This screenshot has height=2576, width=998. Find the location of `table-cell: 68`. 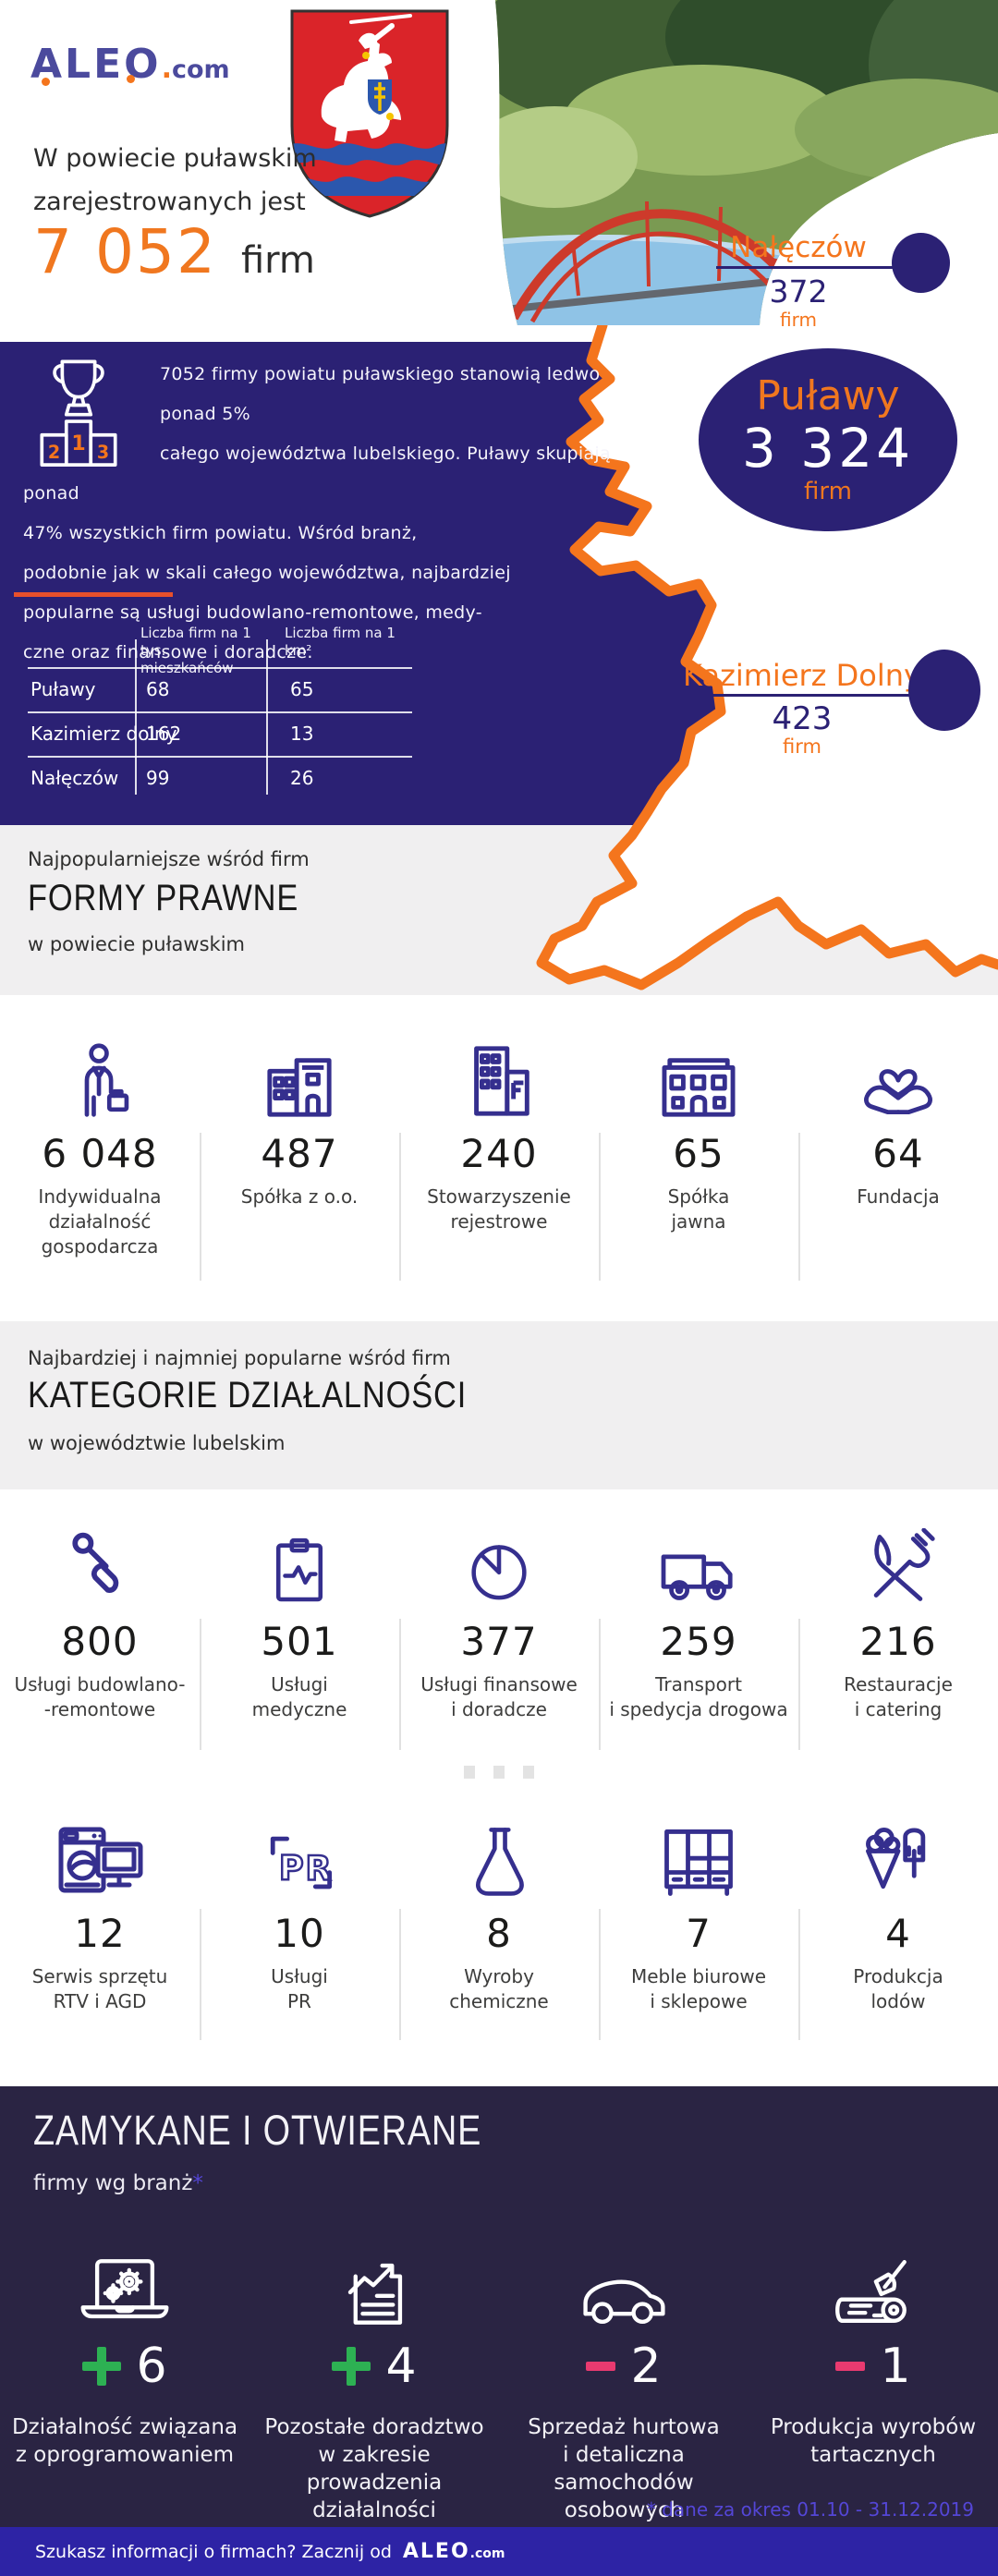

table-cell: 68 is located at coordinates (158, 689).